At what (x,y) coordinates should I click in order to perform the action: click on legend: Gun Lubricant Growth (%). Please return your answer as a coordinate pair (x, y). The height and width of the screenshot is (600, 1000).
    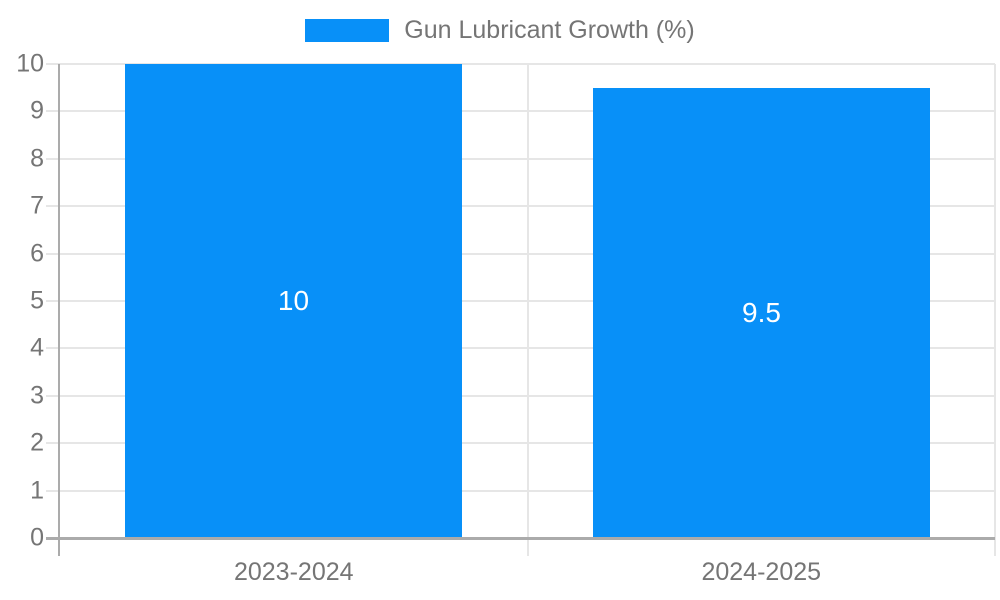
    Looking at the image, I should click on (500, 30).